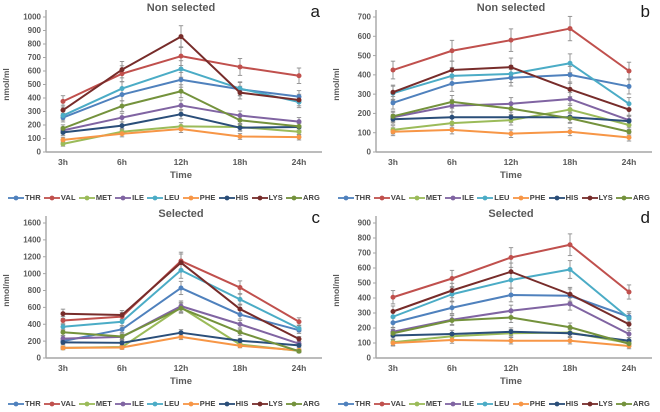 This screenshot has height=412, width=660. Describe the element at coordinates (537, 197) in the screenshot. I see `legend-label: PHE` at that location.